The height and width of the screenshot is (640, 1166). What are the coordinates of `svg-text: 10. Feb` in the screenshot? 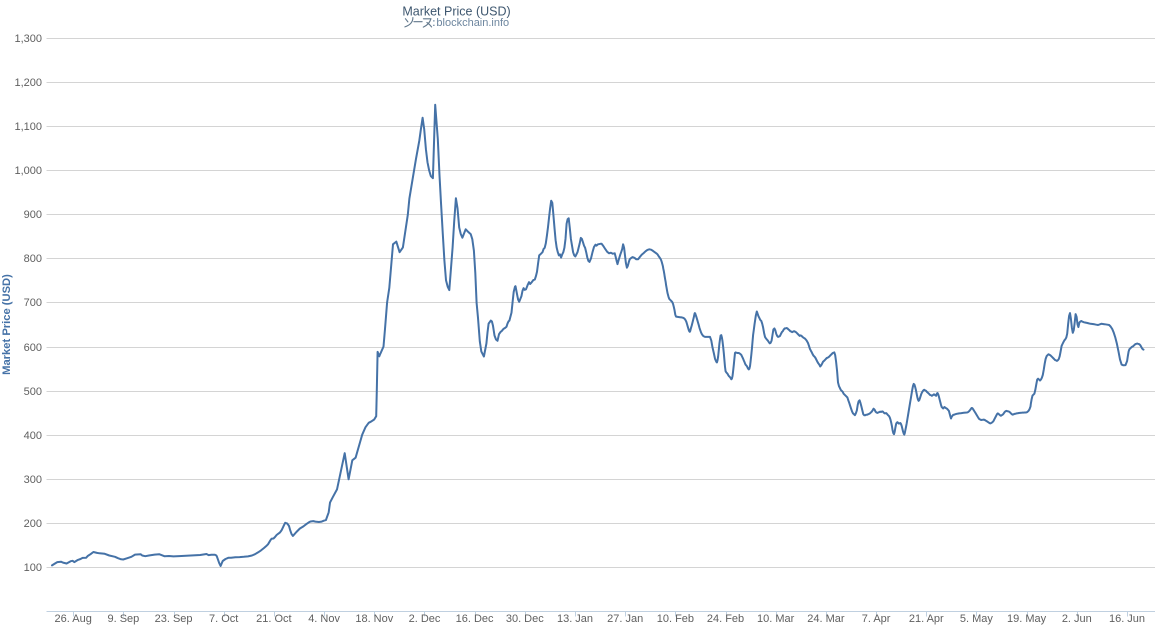 It's located at (675, 619).